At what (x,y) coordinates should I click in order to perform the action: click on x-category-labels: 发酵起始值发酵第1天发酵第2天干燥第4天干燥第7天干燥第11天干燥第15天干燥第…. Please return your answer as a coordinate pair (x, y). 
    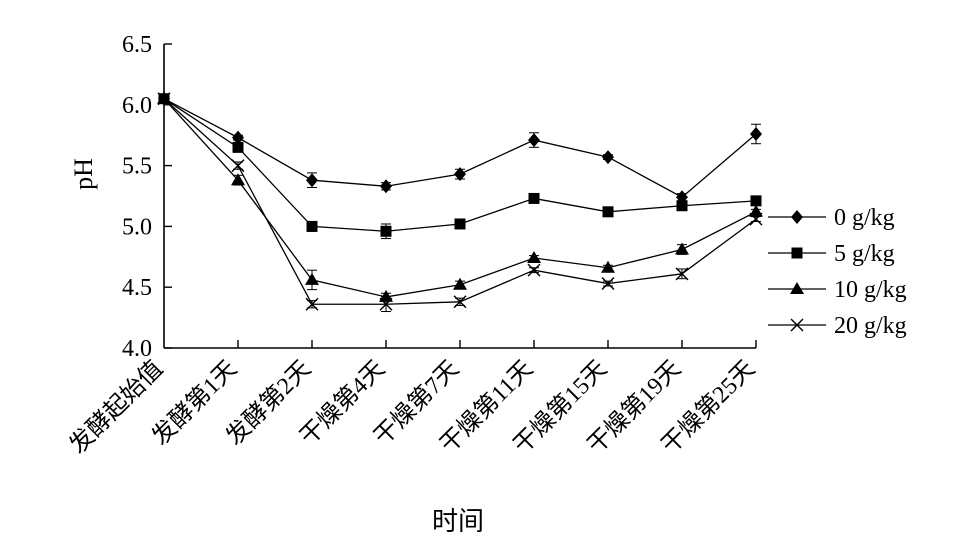
    Looking at the image, I should click on (412, 407).